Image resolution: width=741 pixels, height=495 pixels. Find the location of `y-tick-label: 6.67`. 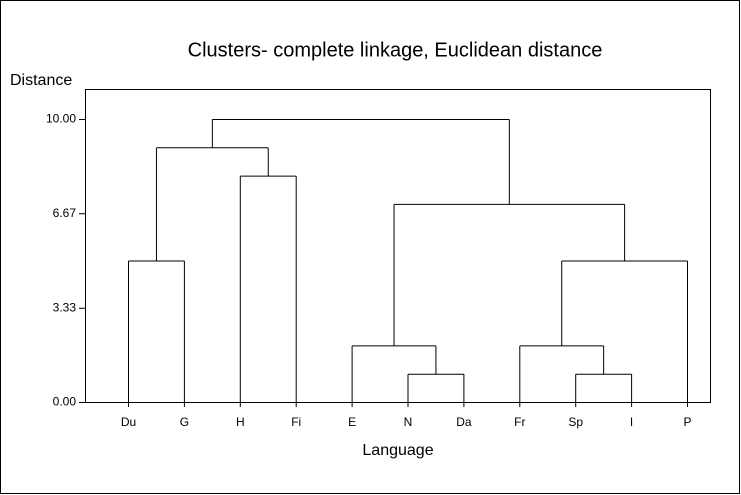

y-tick-label: 6.67 is located at coordinates (65, 213).